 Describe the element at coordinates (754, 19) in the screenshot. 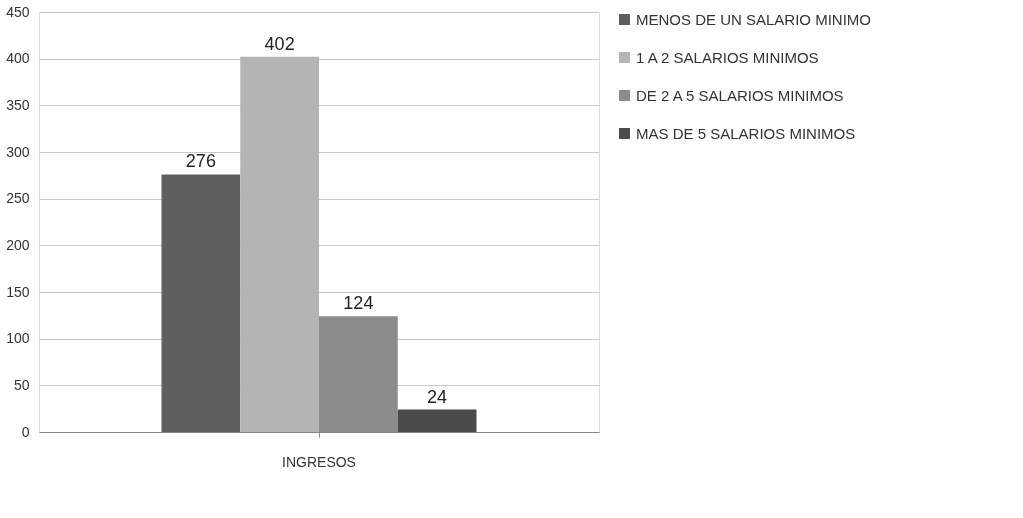

I see `legend-label: MENOS DE UN SALARIO MINIMO` at that location.